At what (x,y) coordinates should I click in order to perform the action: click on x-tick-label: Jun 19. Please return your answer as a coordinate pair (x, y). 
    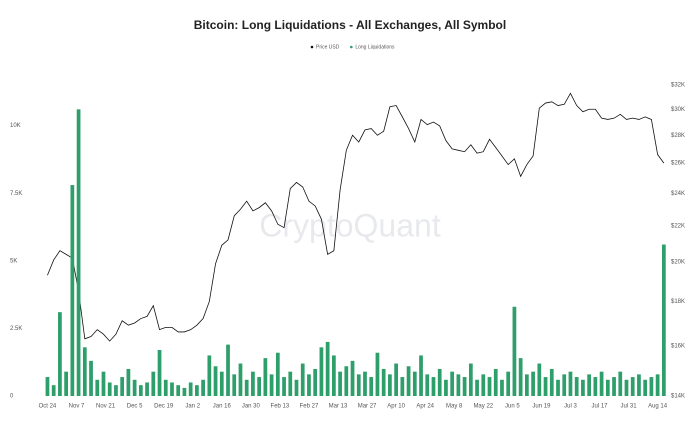
    Looking at the image, I should click on (541, 407).